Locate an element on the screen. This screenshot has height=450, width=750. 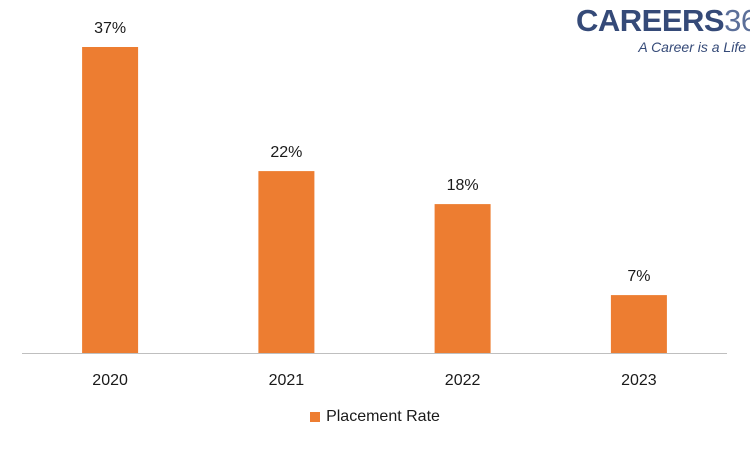
brand-name-number: 360 is located at coordinates (737, 20).